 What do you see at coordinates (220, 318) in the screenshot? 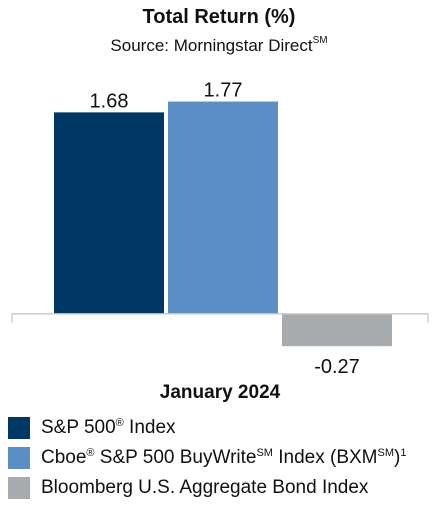
I see `axis-group` at bounding box center [220, 318].